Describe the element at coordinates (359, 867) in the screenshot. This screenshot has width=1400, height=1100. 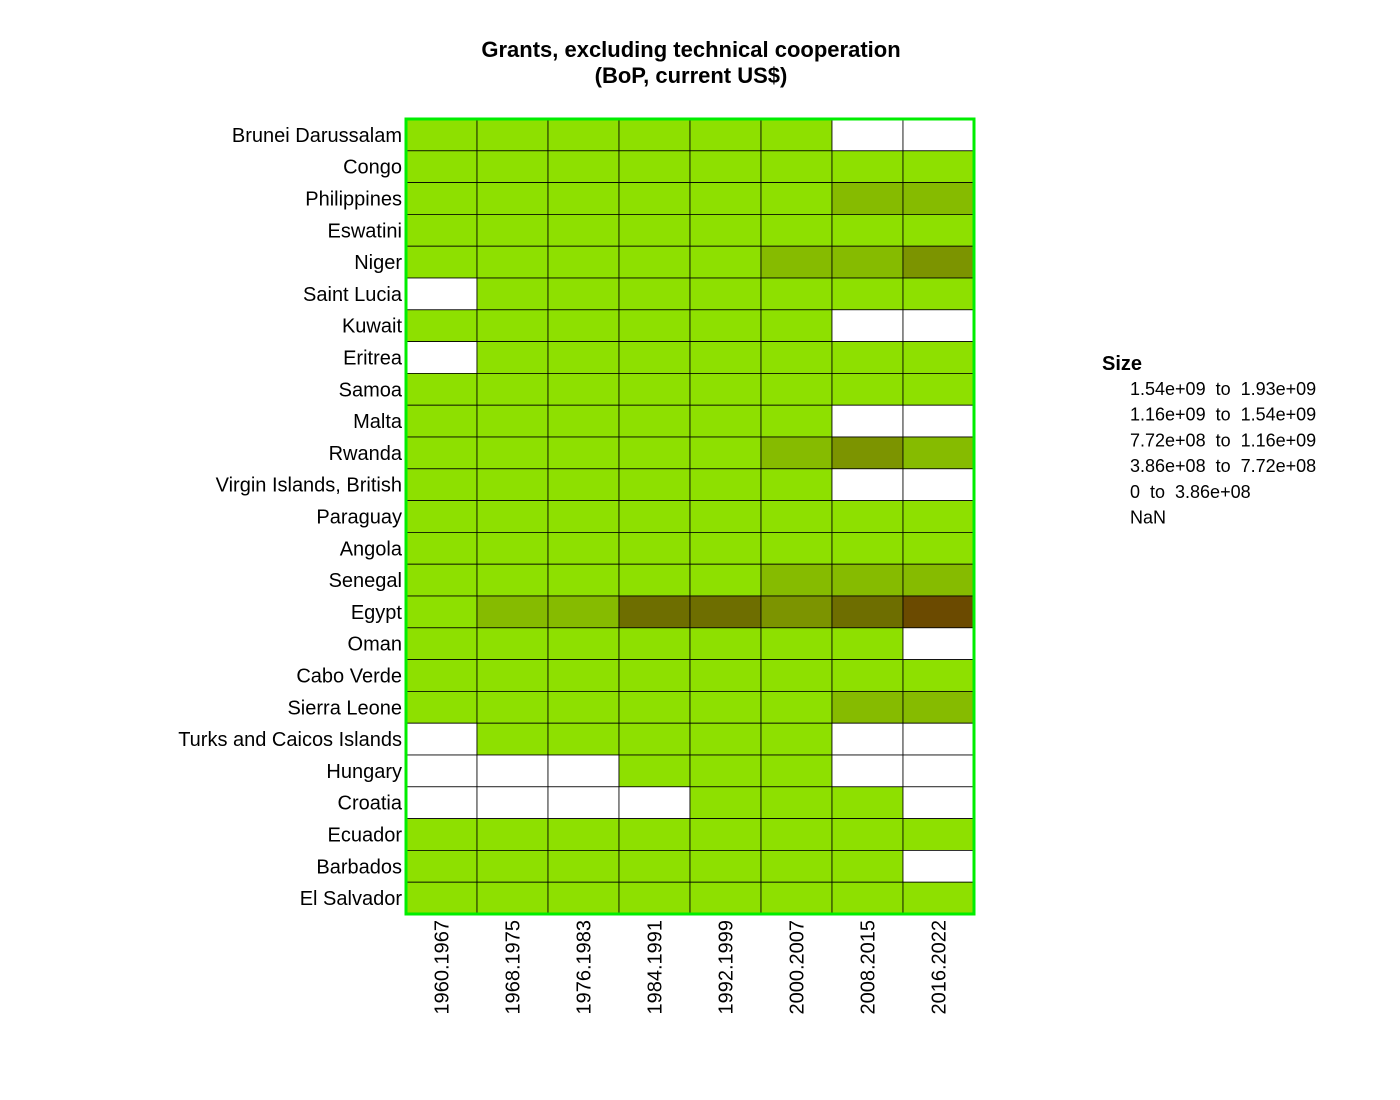
I see `row-label: Barbados` at that location.